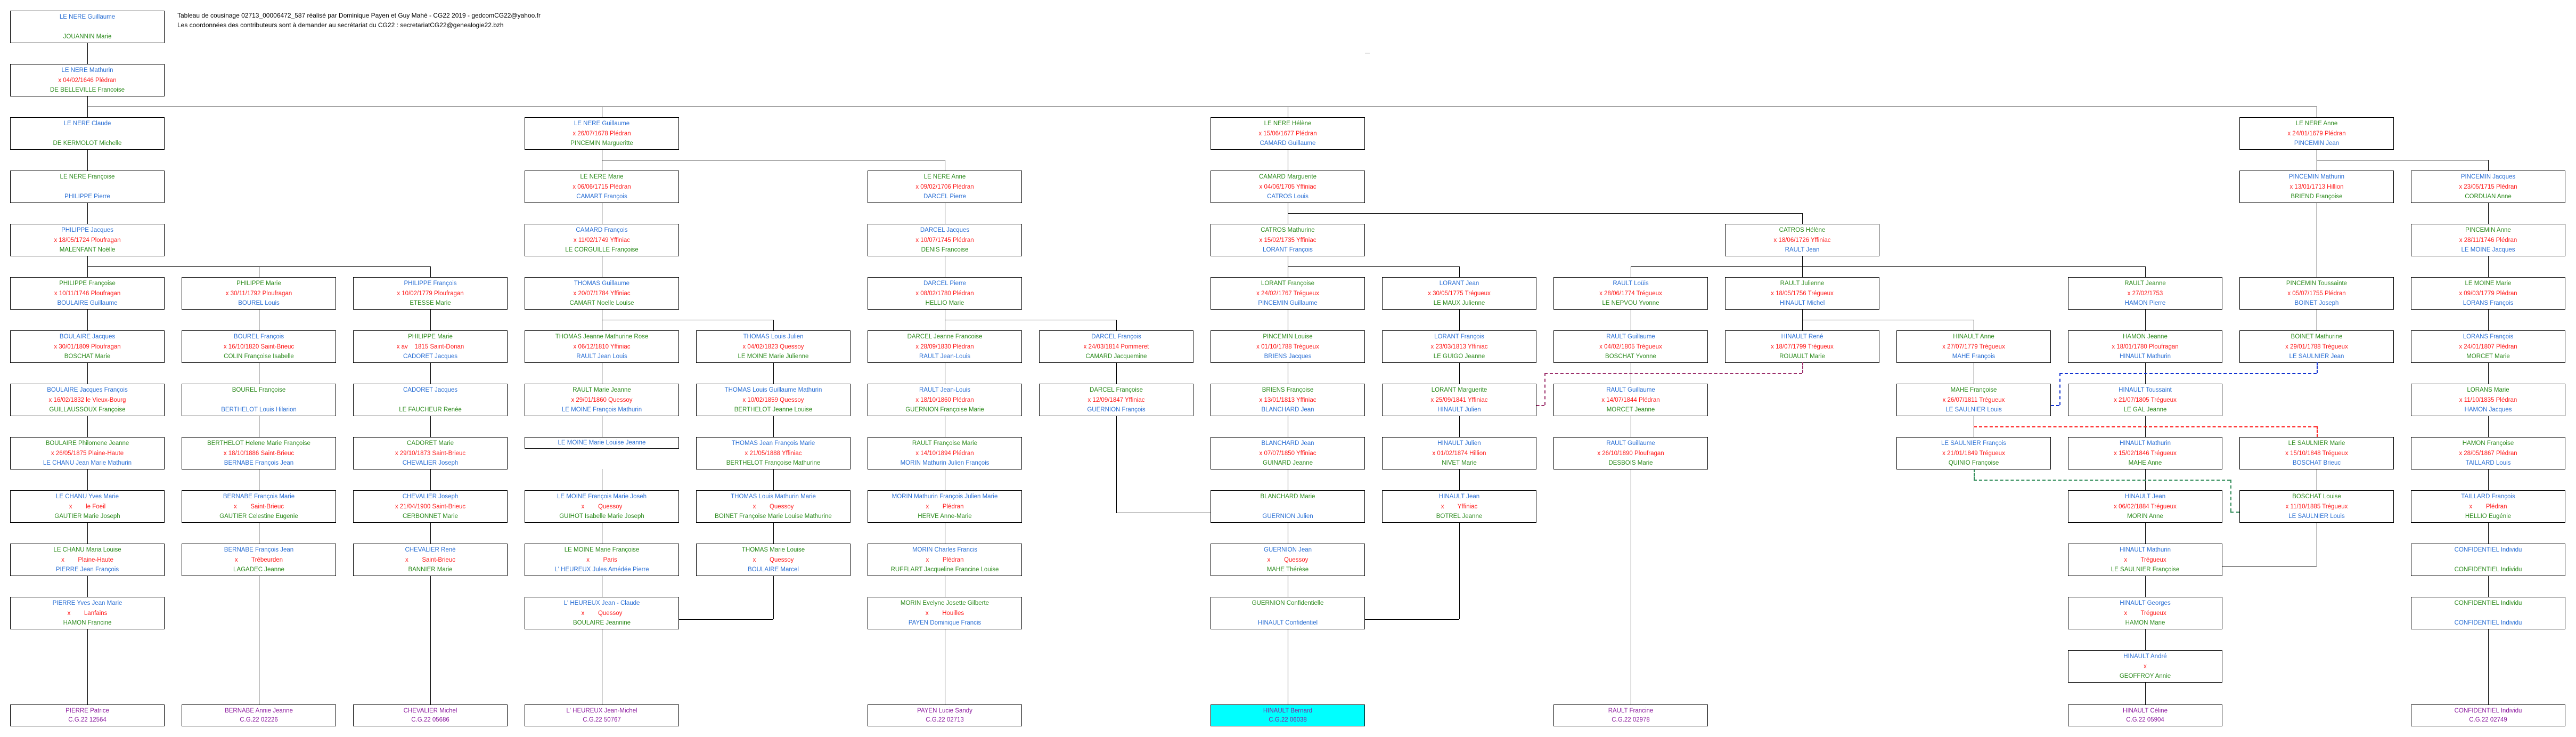 The height and width of the screenshot is (737, 2576). I want to click on couple-box: LE NERE Claude DE KERMOLOT Michelle, so click(87, 134).